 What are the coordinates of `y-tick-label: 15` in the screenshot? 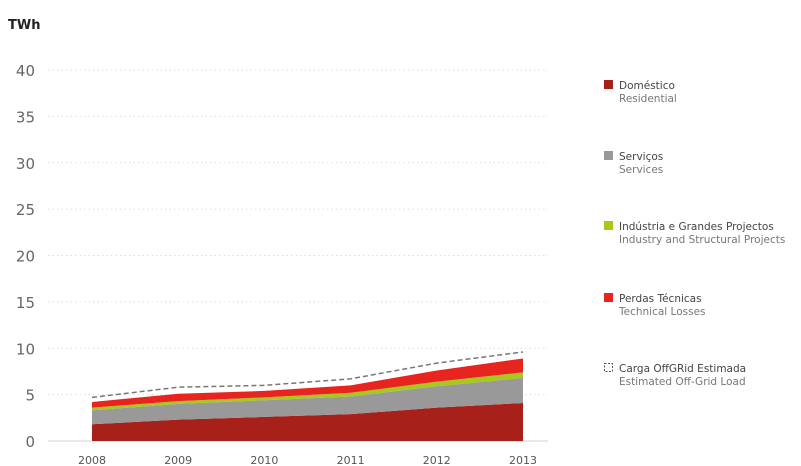 It's located at (25, 303).